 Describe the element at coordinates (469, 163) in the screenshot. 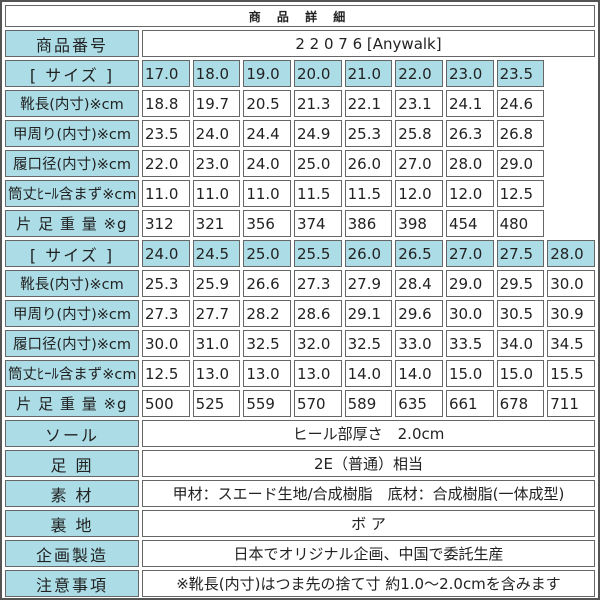

I see `value-cell: 28.0` at that location.